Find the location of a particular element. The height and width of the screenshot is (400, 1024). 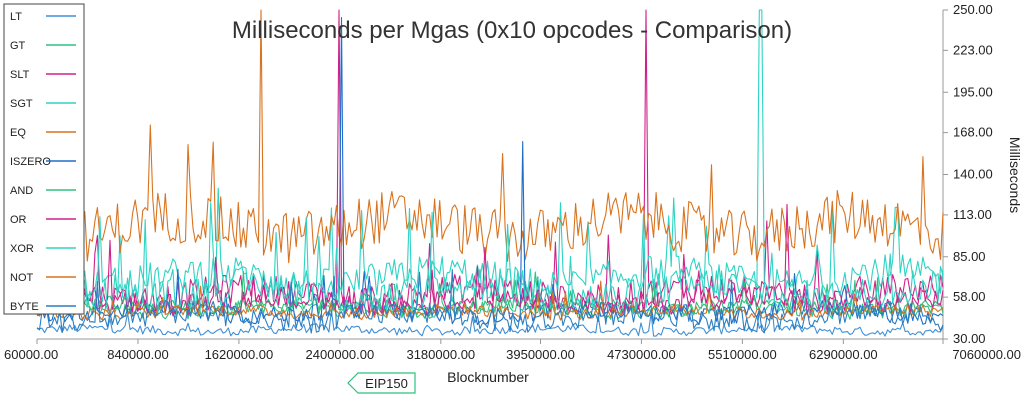

legend-label: BYTE is located at coordinates (24, 307).